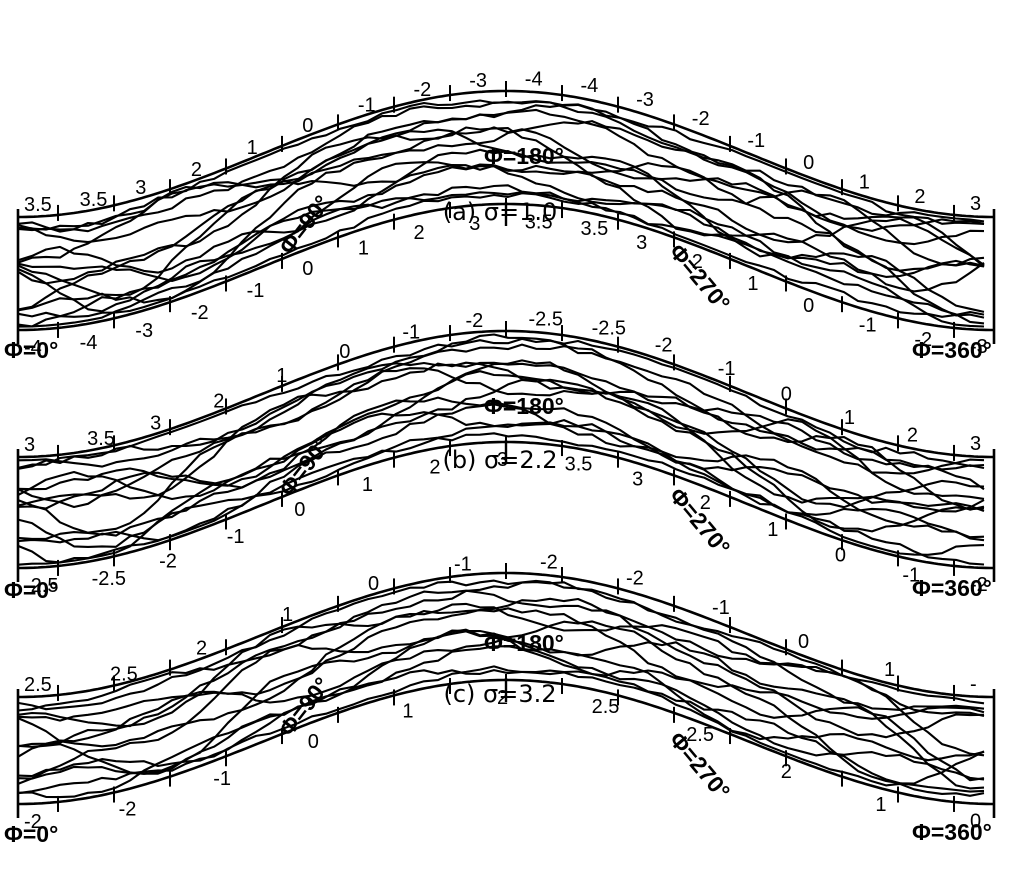  Describe the element at coordinates (952, 832) in the screenshot. I see `panel-c-phase-360-label: Φ=360°` at that location.